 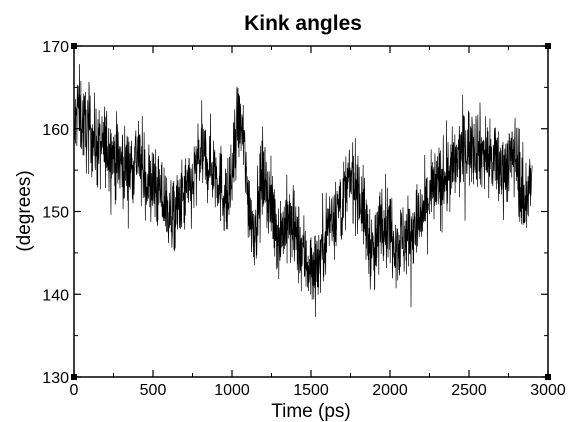 What do you see at coordinates (55, 213) in the screenshot?
I see `y-tick-label: 150` at bounding box center [55, 213].